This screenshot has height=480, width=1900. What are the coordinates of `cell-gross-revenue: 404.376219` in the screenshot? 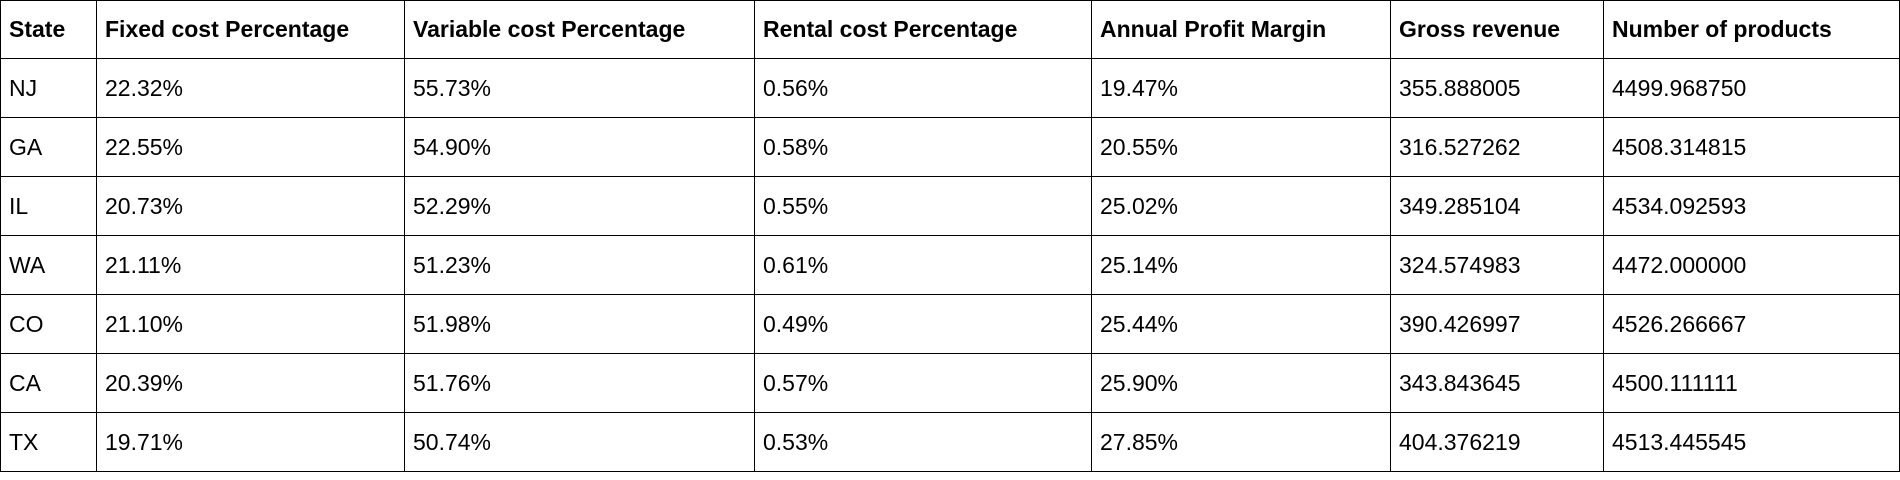 It's located at (1497, 442).